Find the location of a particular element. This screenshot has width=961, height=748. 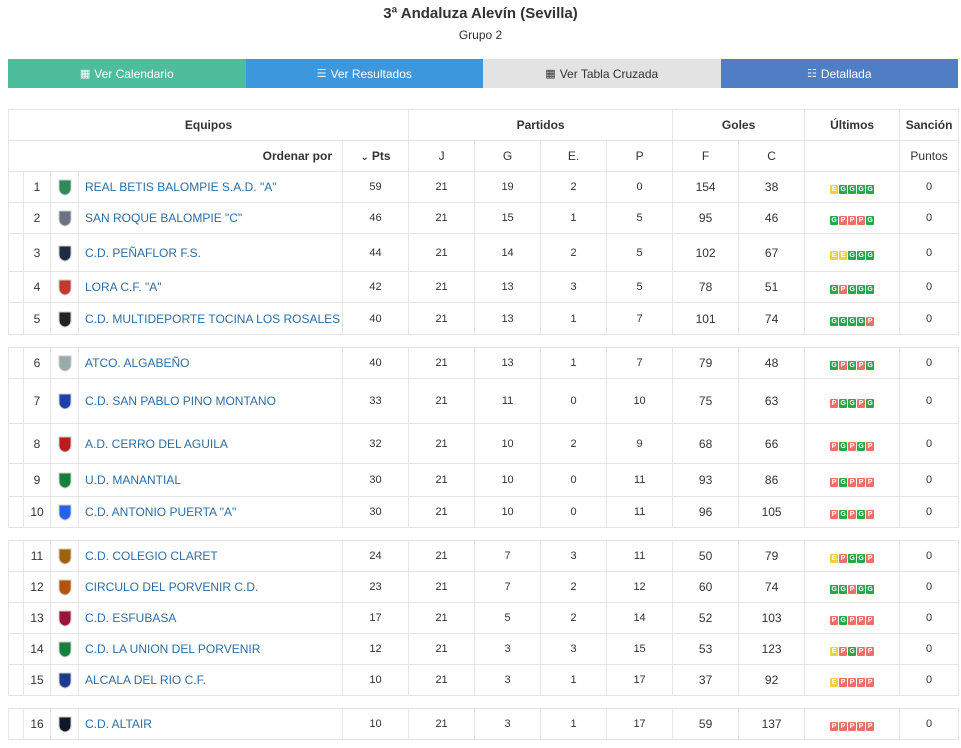

team-name-link: ALCALA DEL RIO C.F. is located at coordinates (210, 680).